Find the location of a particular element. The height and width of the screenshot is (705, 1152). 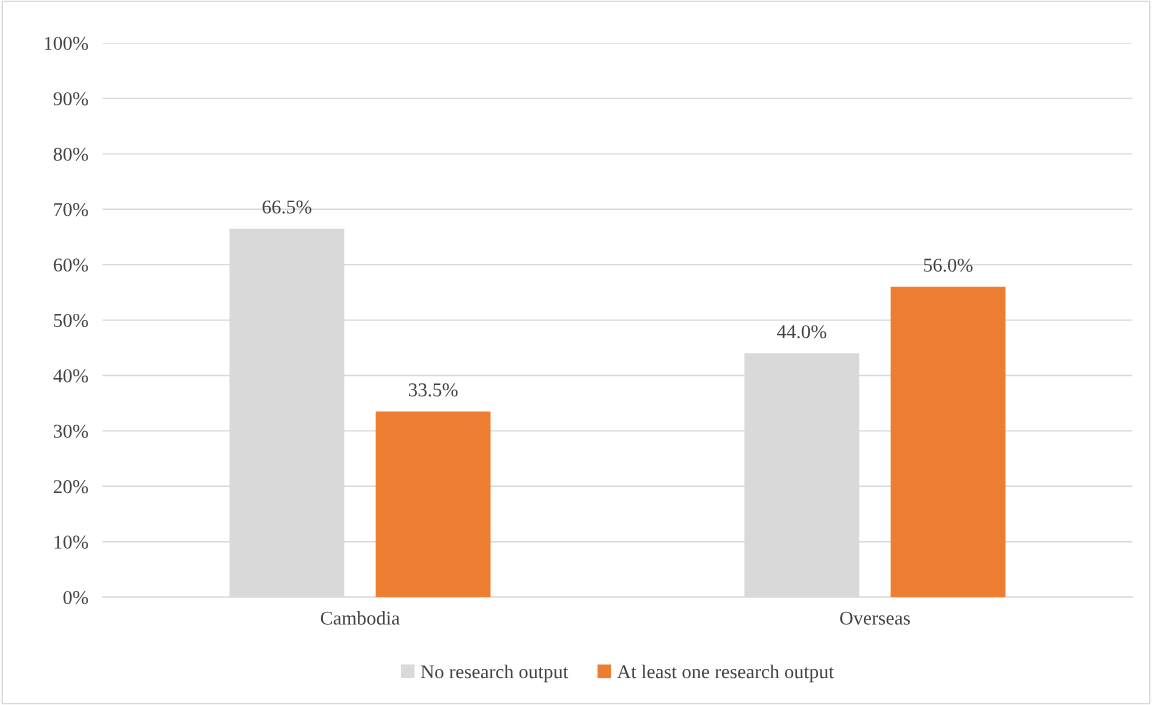

legend-label: No research output is located at coordinates (494, 673).